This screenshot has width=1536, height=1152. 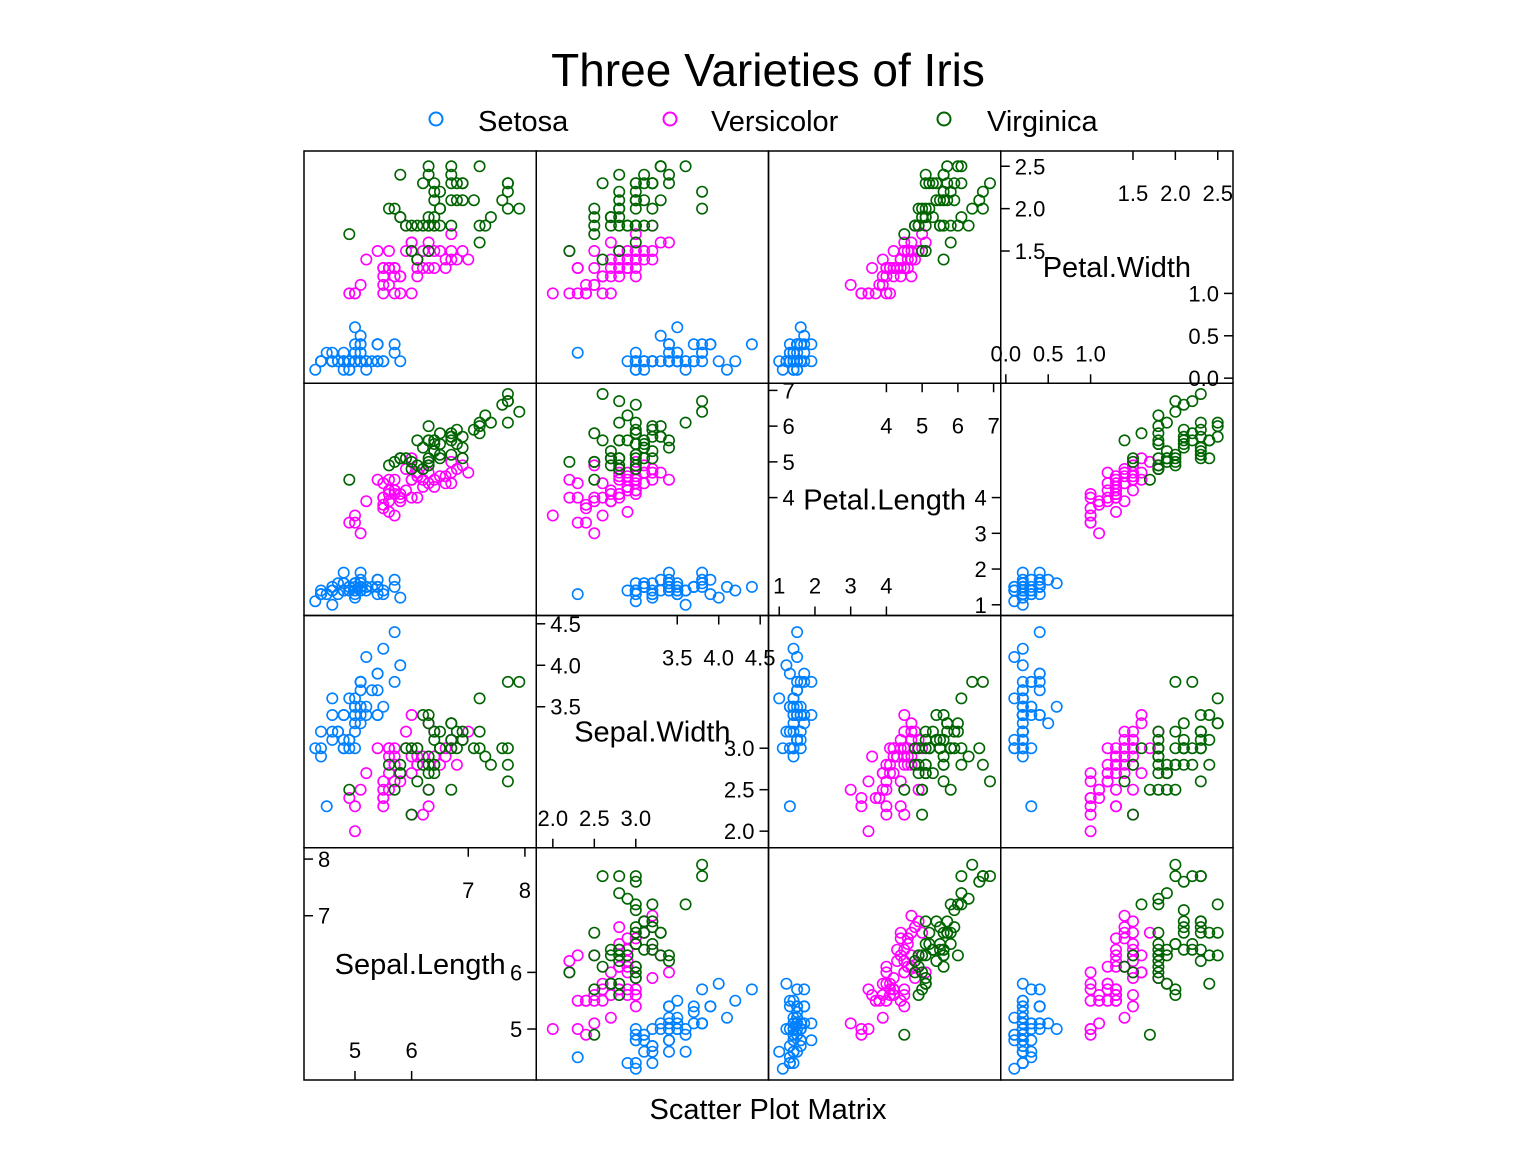 I want to click on panel-Petal.Width-vs-Sepal.Length, so click(x=1117, y=964).